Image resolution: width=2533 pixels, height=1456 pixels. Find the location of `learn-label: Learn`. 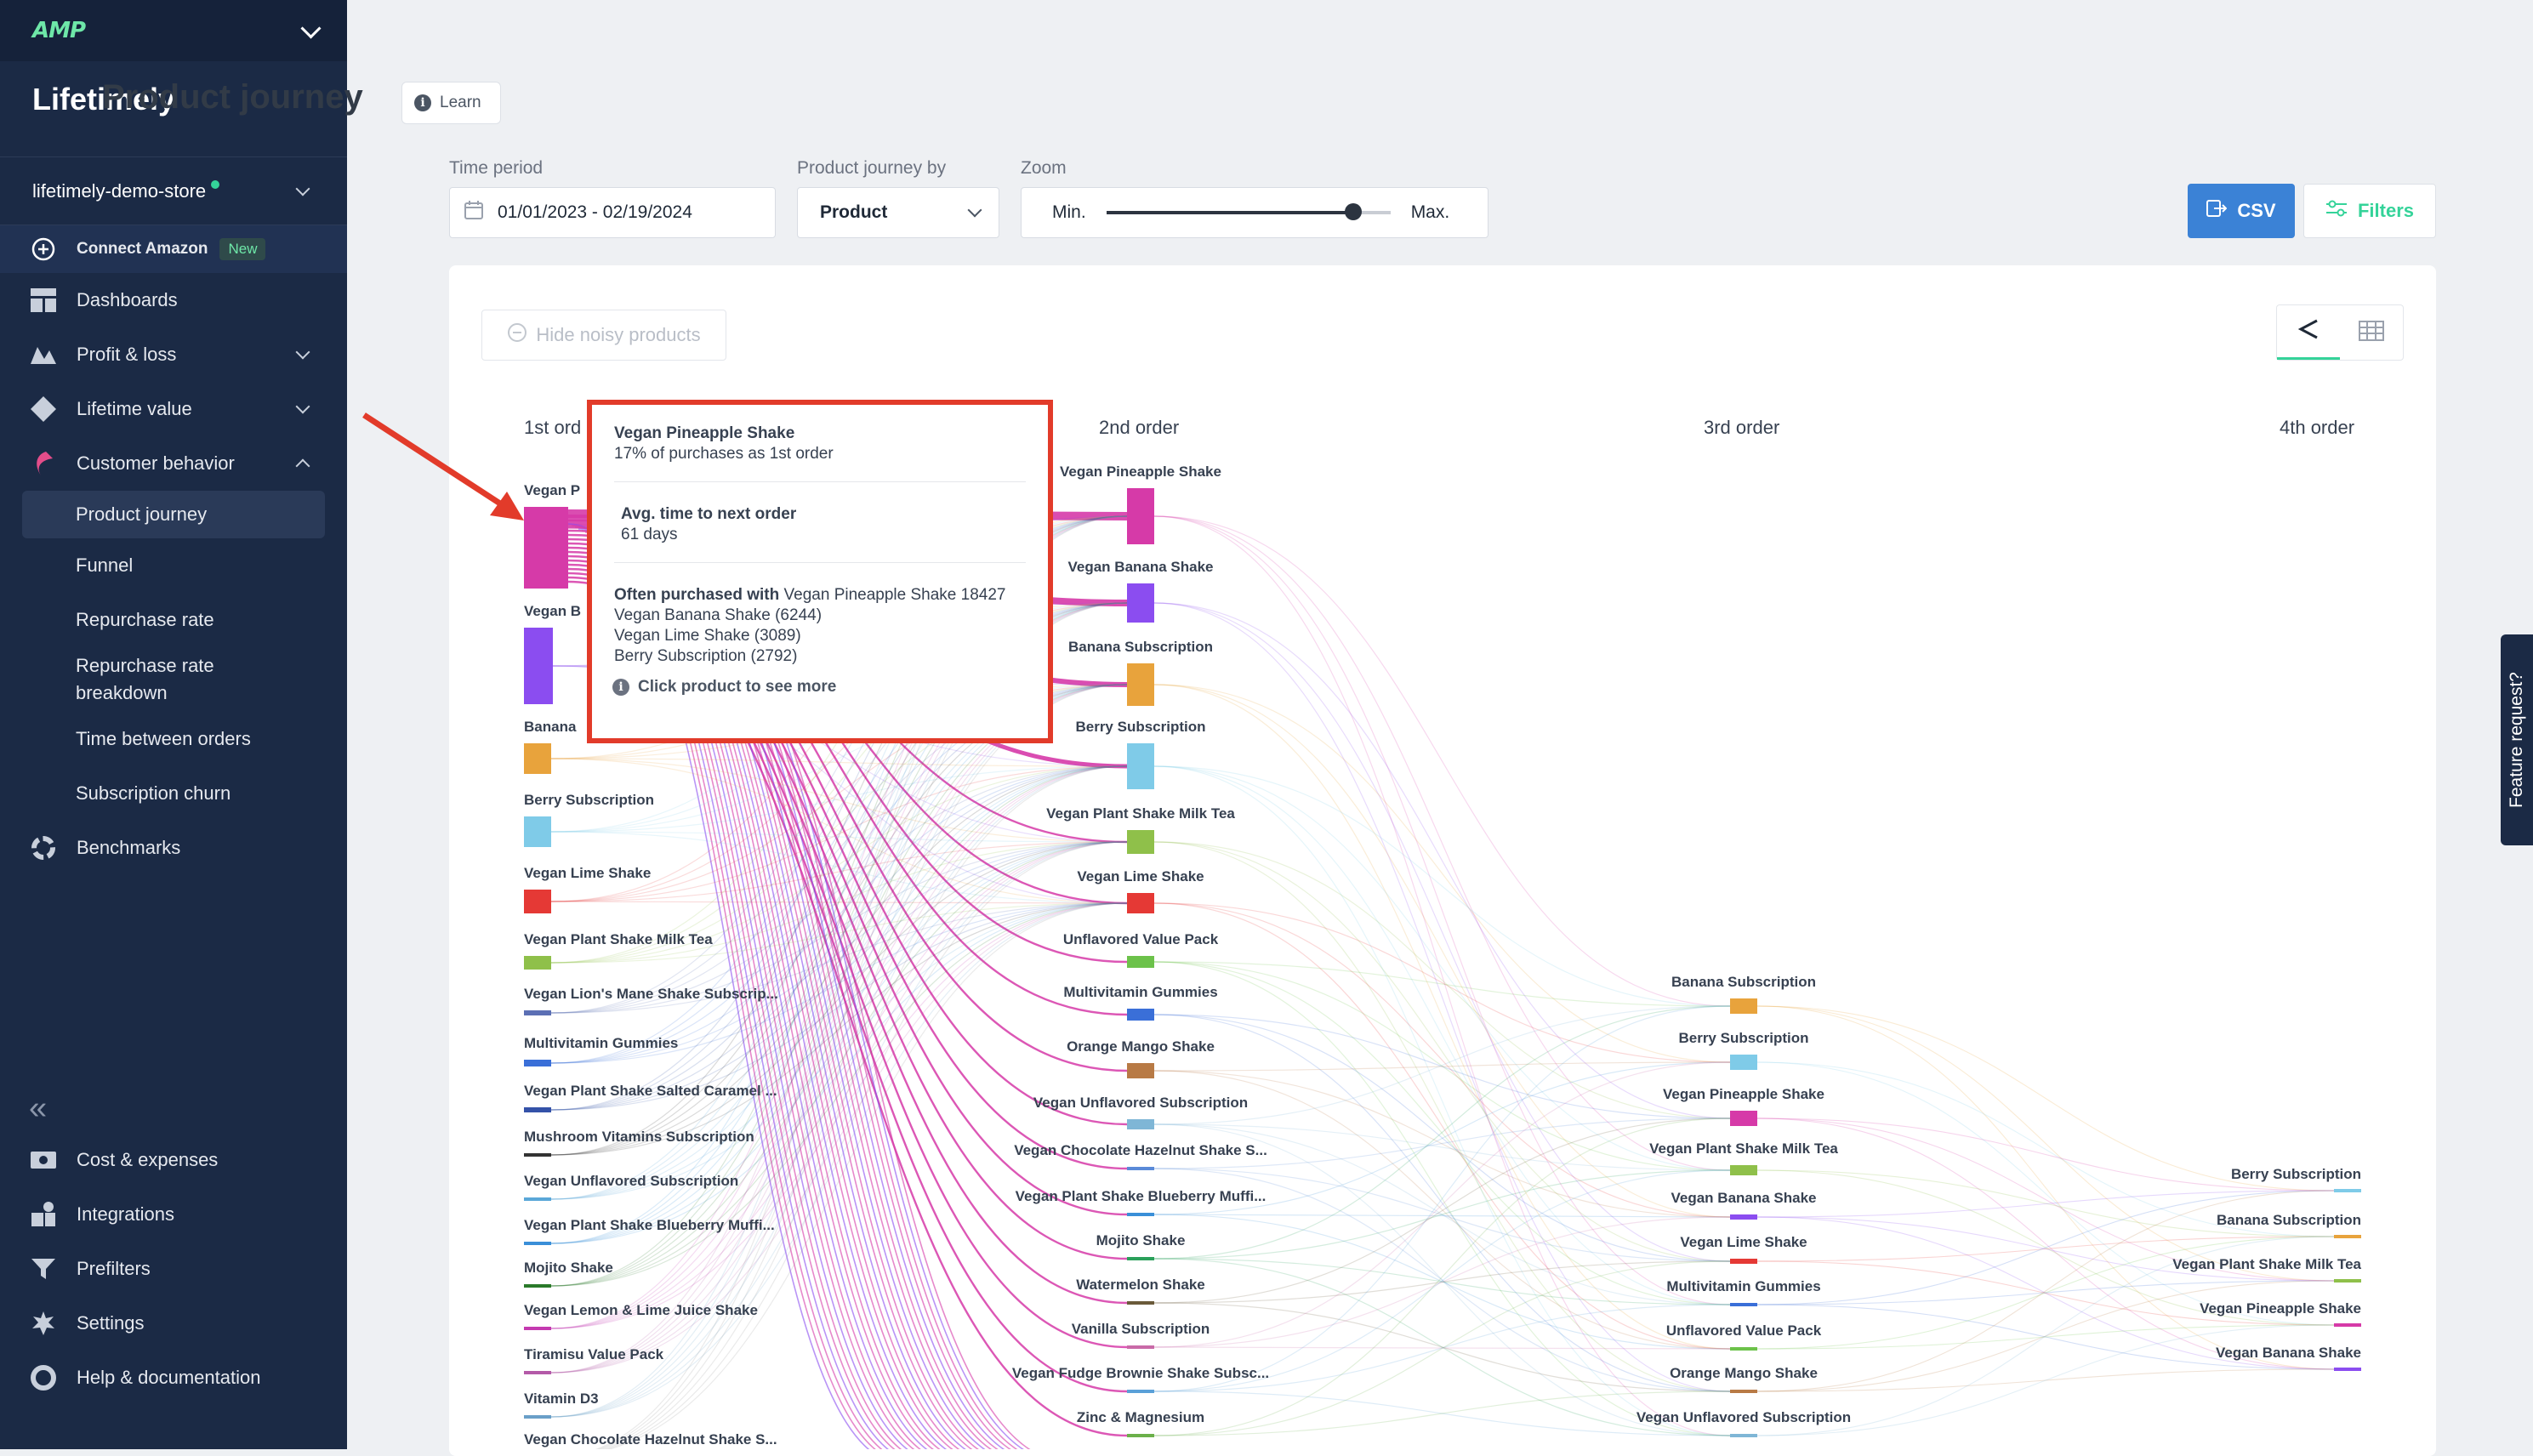

learn-label: Learn is located at coordinates (460, 102).